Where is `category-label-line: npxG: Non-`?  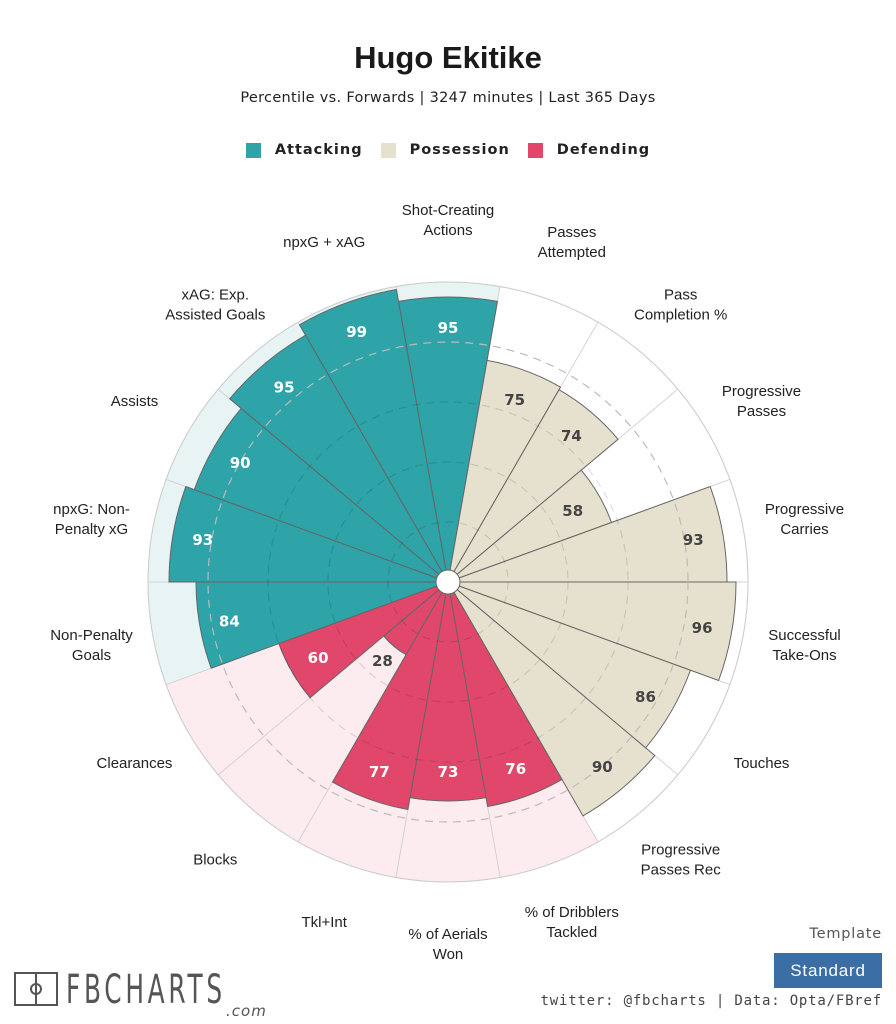
category-label-line: npxG: Non- is located at coordinates (91, 509).